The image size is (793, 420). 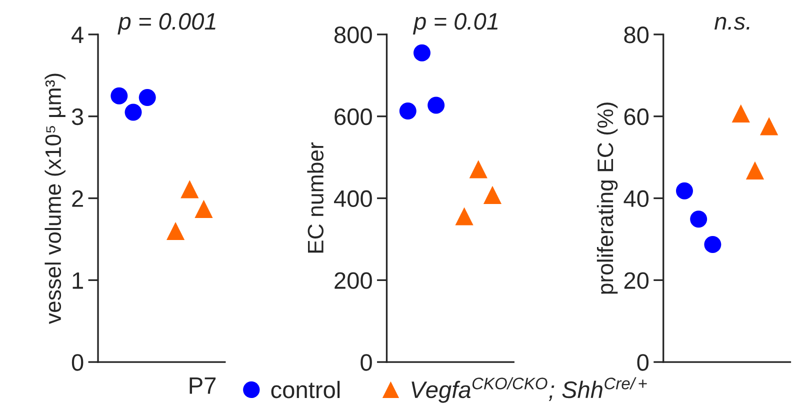 What do you see at coordinates (732, 23) in the screenshot?
I see `chart-title: n.s.` at bounding box center [732, 23].